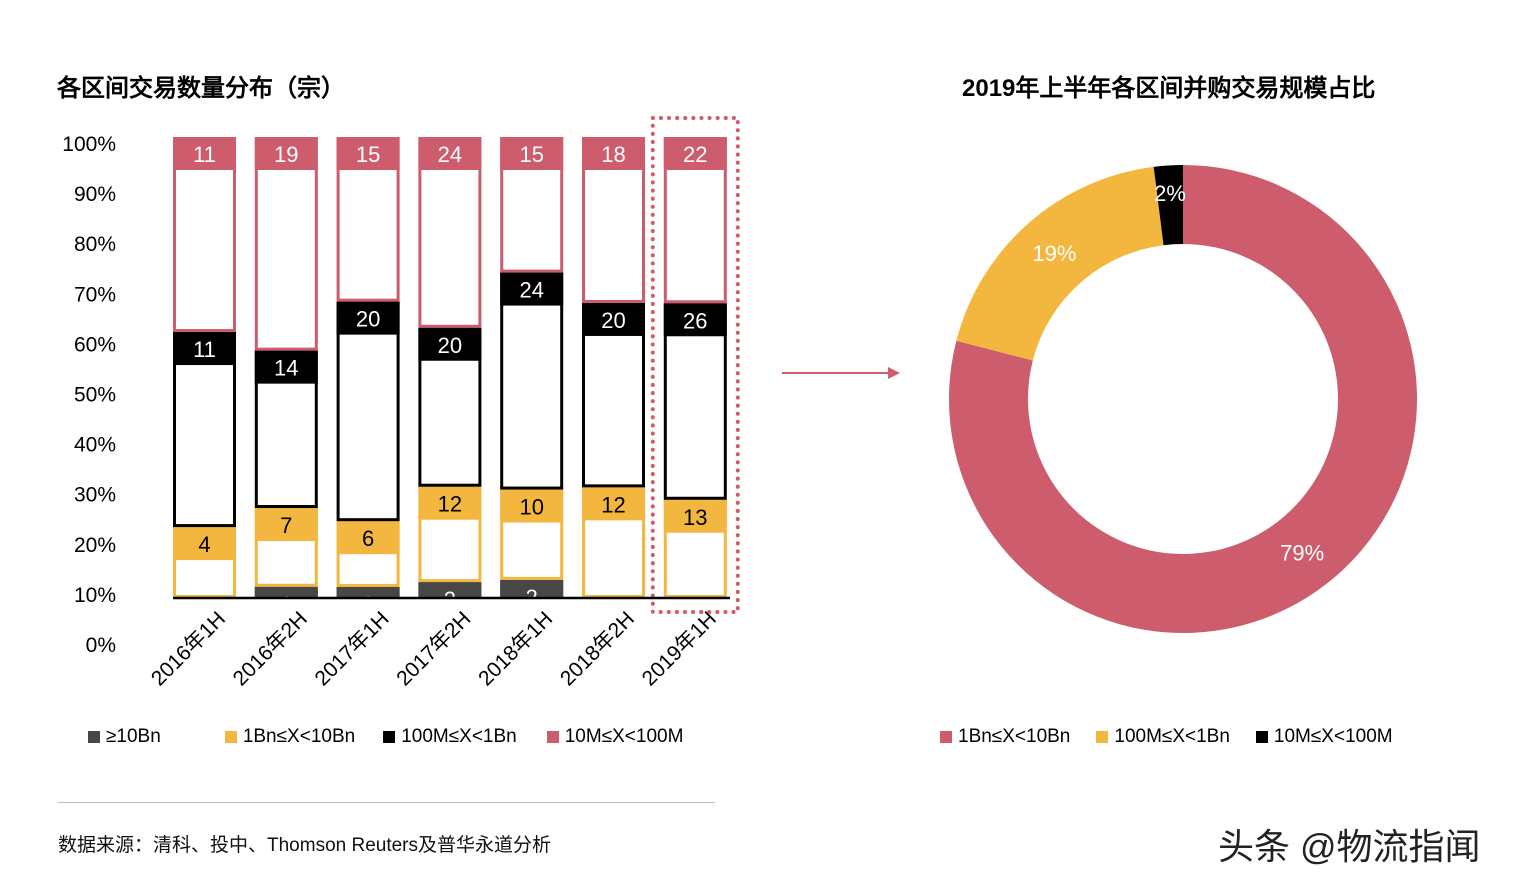  What do you see at coordinates (95, 344) in the screenshot?
I see `y-tick-label: 60%` at bounding box center [95, 344].